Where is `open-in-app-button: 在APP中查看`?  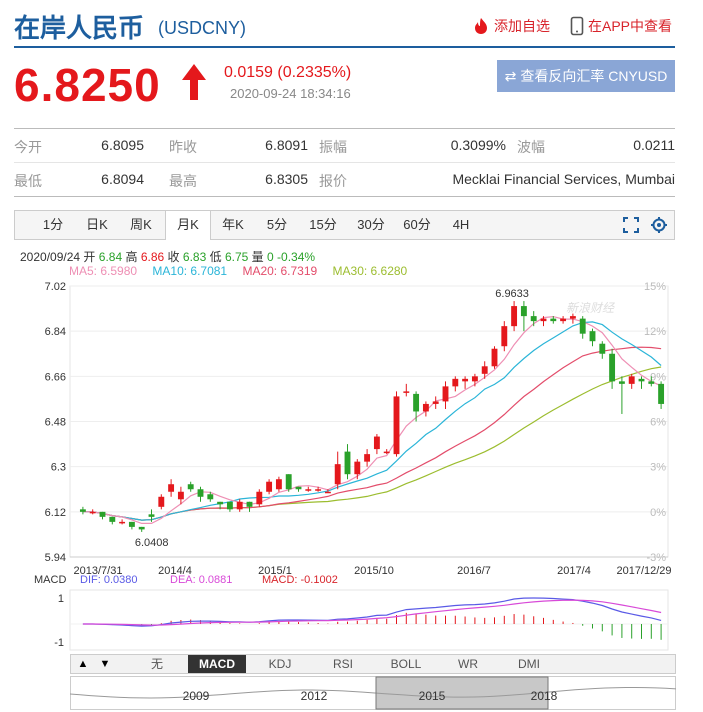 open-in-app-button: 在APP中查看 is located at coordinates (621, 26).